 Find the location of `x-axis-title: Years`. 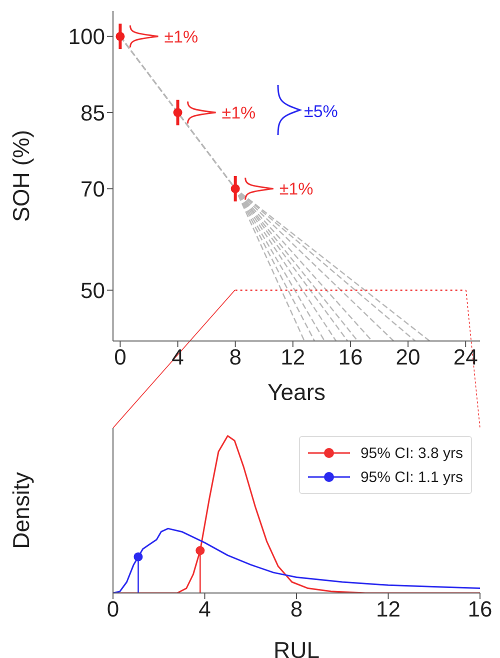

x-axis-title: Years is located at coordinates (297, 392).